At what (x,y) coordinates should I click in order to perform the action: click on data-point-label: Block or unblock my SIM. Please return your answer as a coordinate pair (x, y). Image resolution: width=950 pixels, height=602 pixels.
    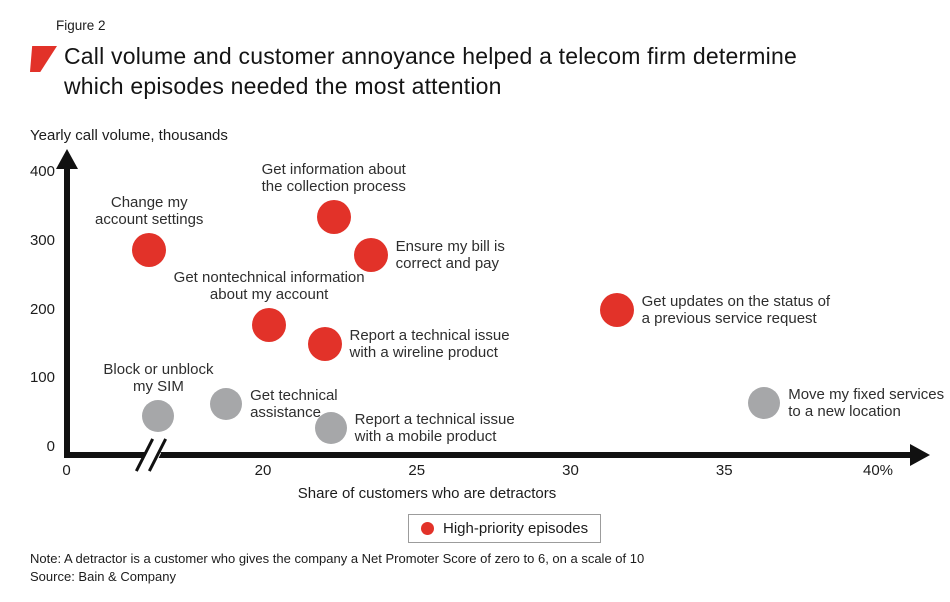
    Looking at the image, I should click on (158, 378).